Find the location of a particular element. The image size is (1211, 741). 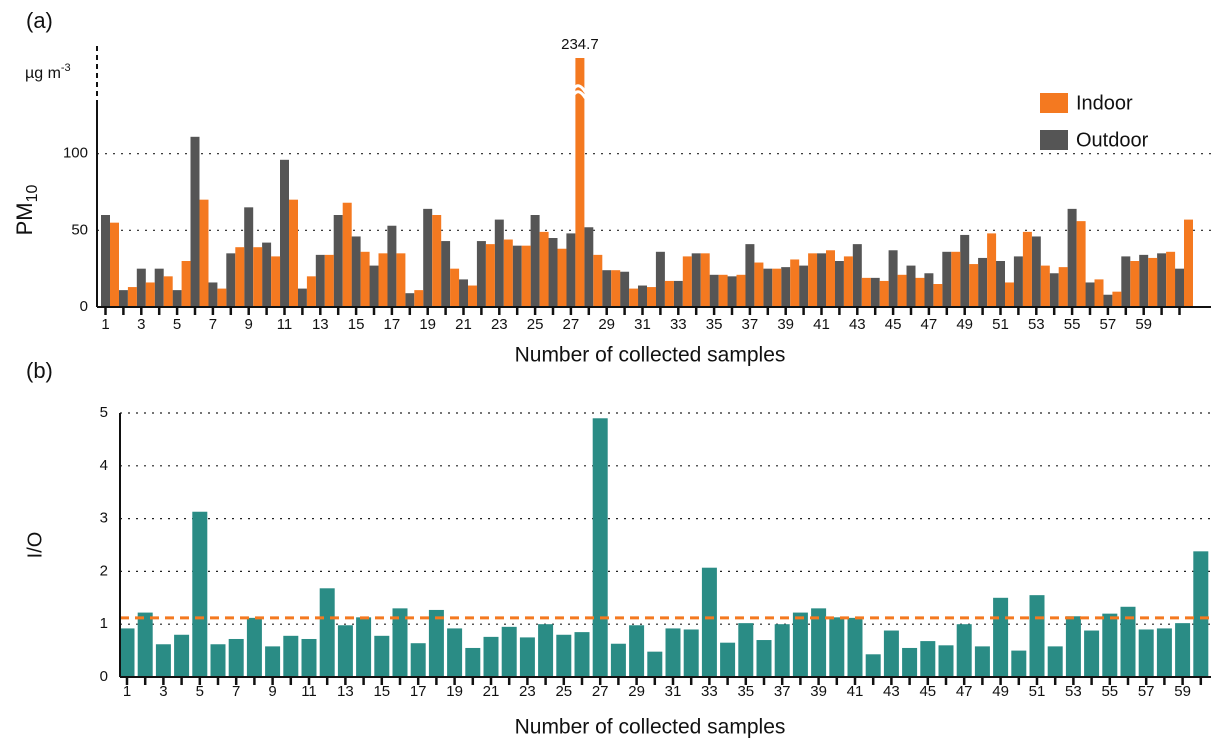

x-tick-label: 3 is located at coordinates (141, 324).